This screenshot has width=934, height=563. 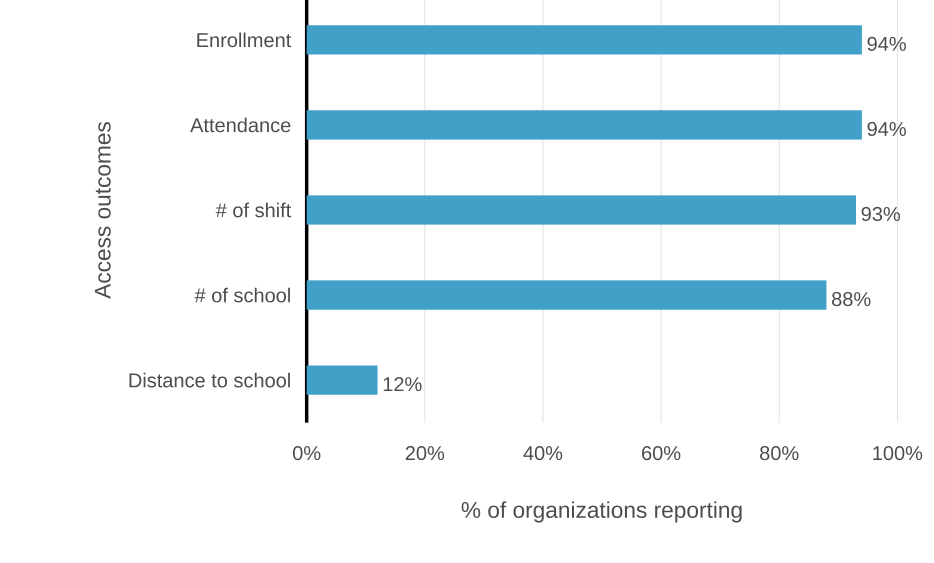 I want to click on x-tick-label: 60%, so click(x=661, y=453).